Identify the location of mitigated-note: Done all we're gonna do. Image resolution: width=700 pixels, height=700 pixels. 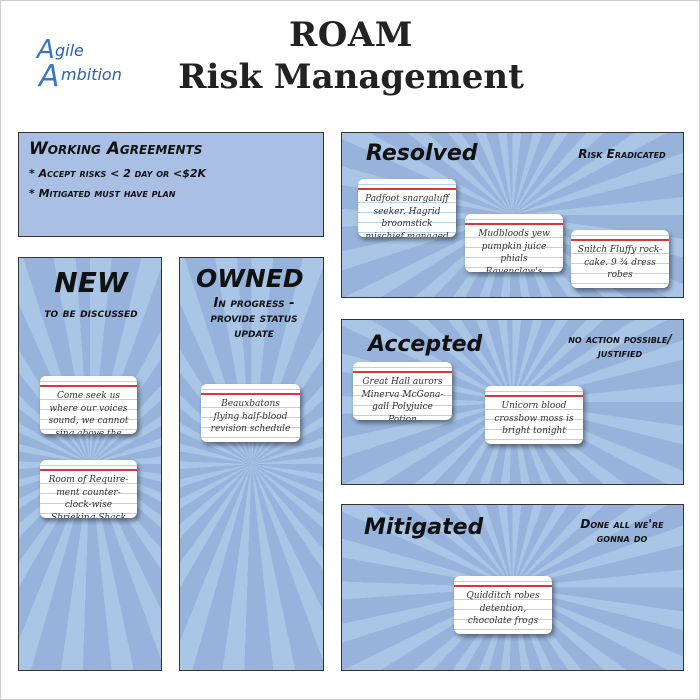
(622, 531).